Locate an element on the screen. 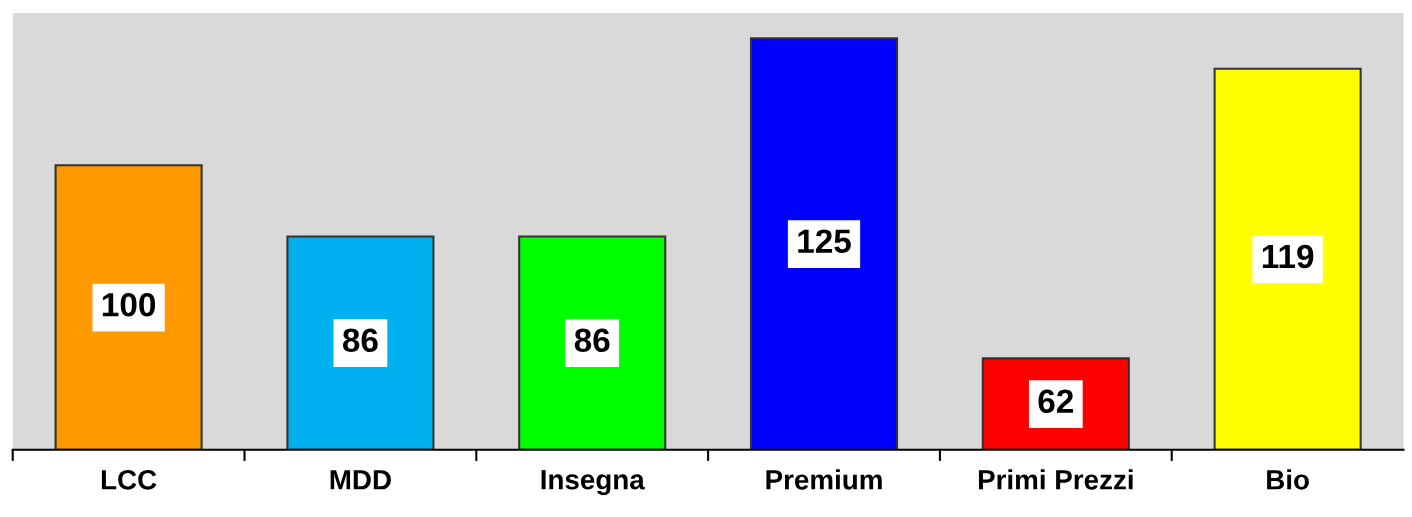 This screenshot has height=517, width=1412. data-label: 100 is located at coordinates (129, 304).